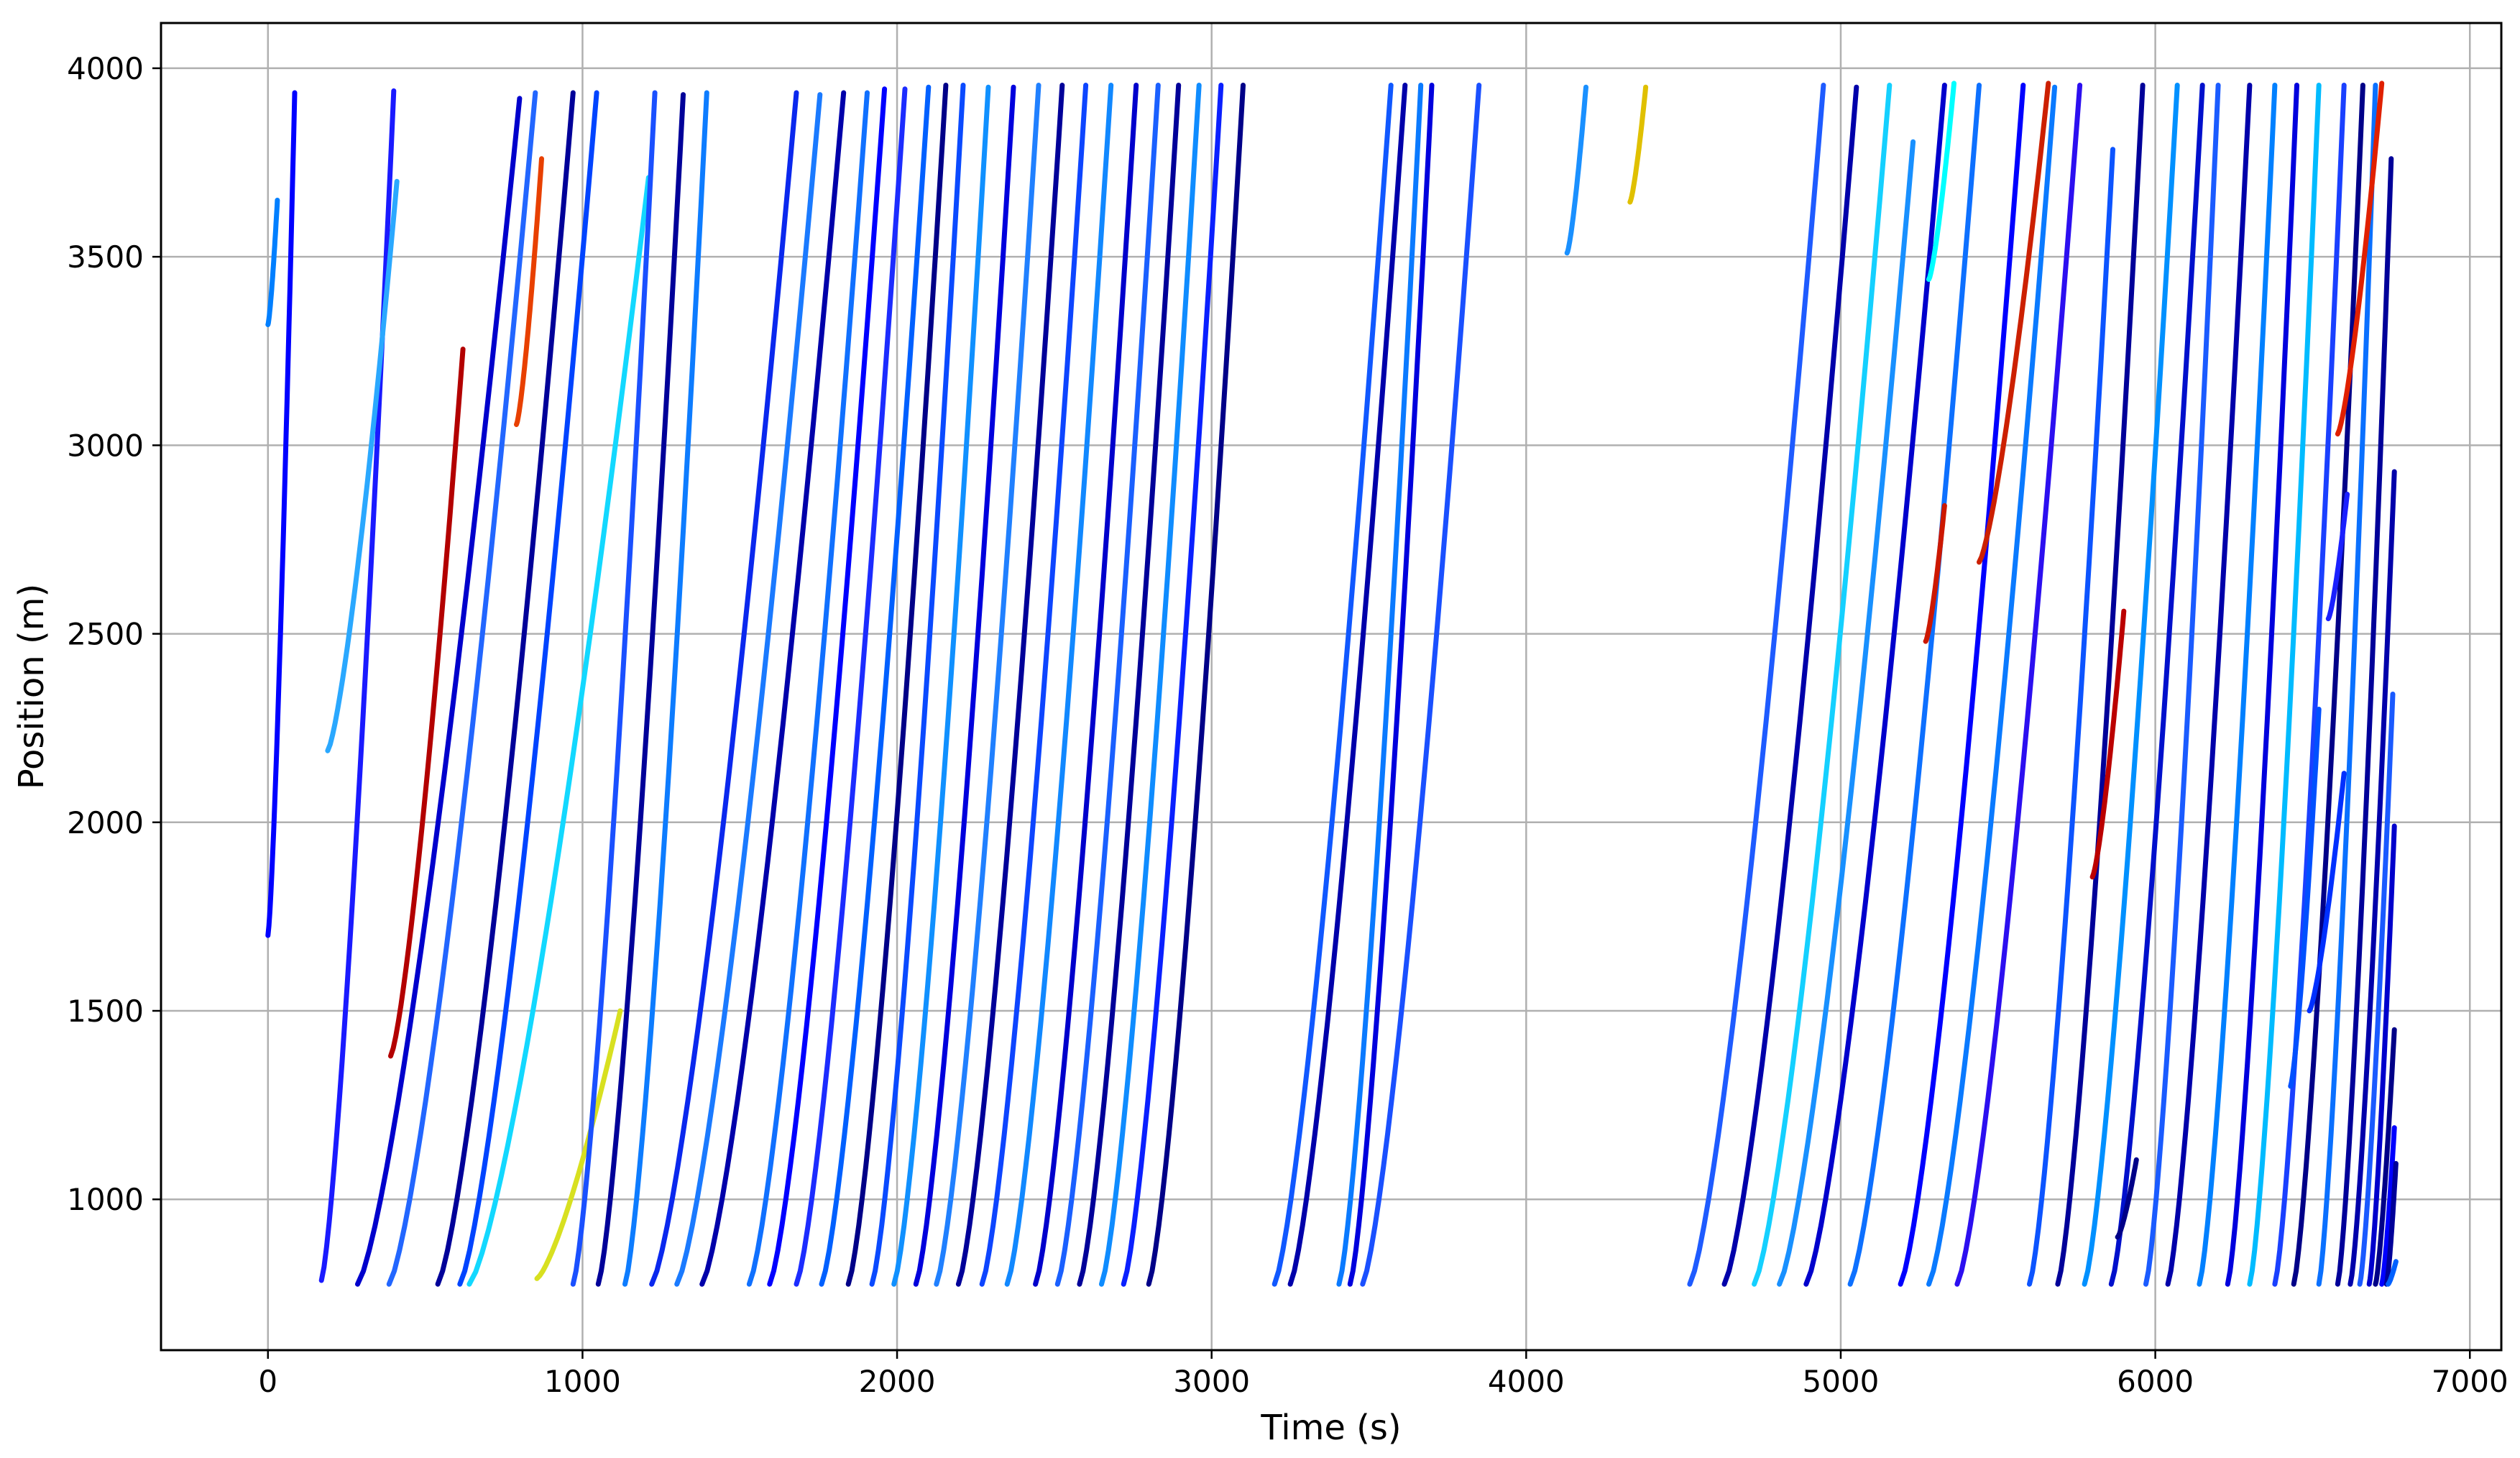 The image size is (2520, 1458). I want to click on x-tick-label: 4000, so click(1526, 1382).